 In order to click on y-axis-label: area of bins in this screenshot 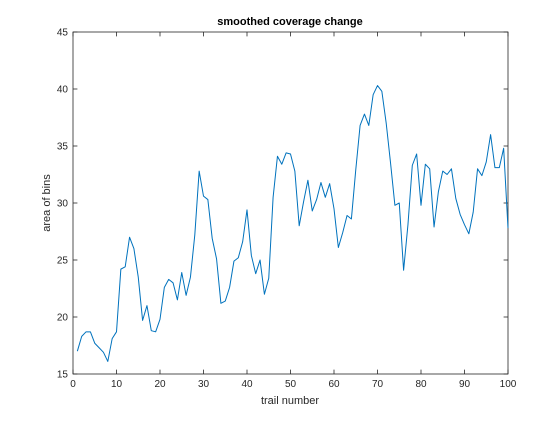, I will do `click(47, 203)`.